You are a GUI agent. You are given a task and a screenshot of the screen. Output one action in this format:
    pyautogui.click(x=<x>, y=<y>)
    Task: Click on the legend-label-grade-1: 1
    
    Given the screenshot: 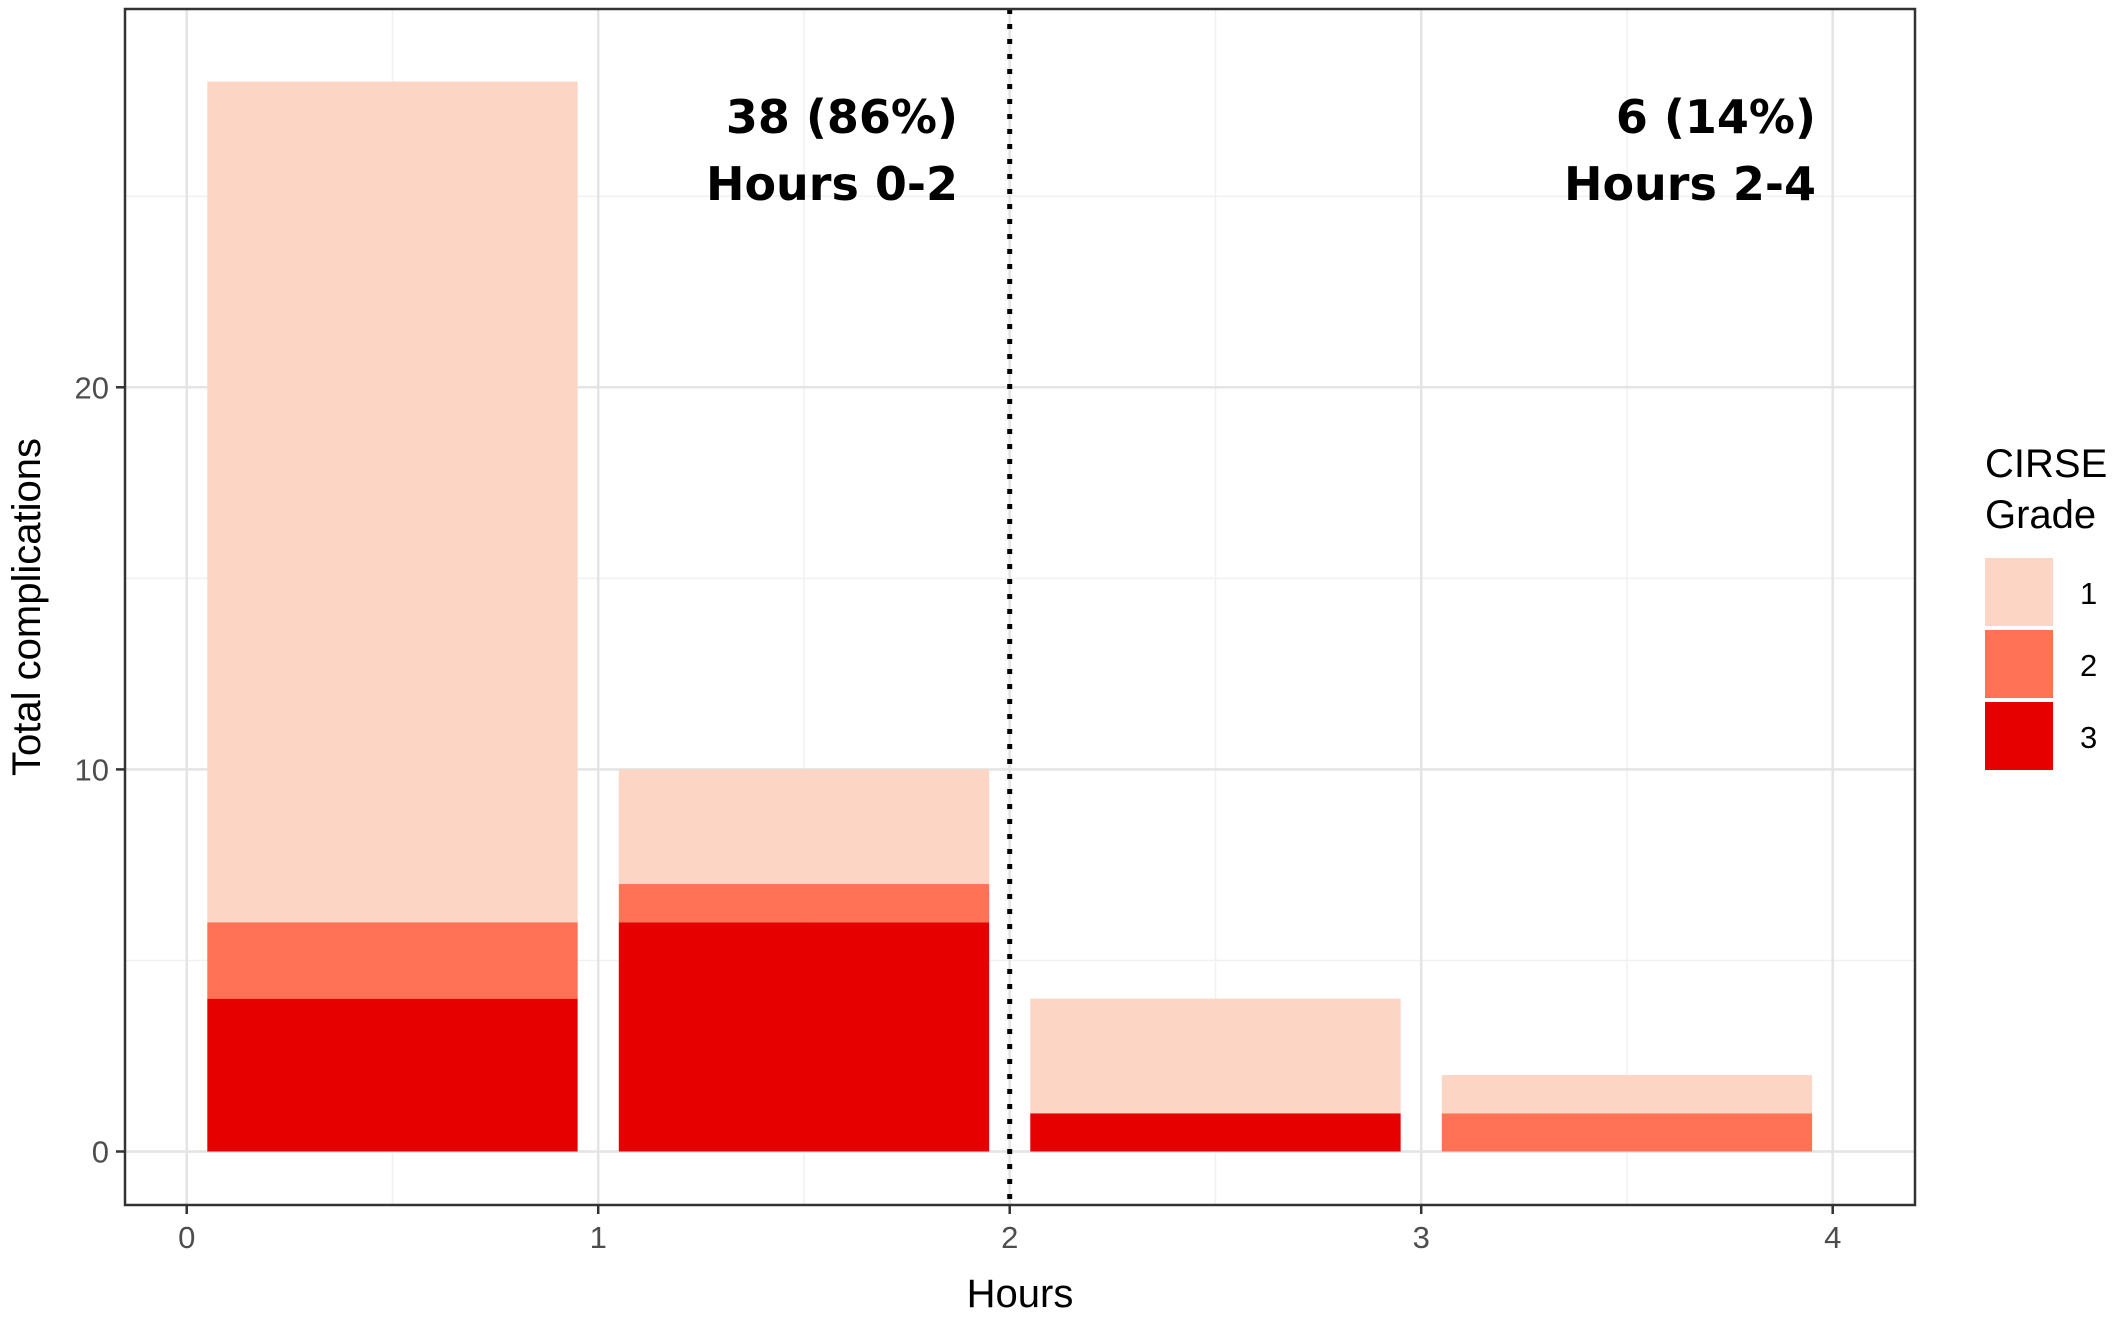 What is the action you would take?
    pyautogui.click(x=2088, y=593)
    